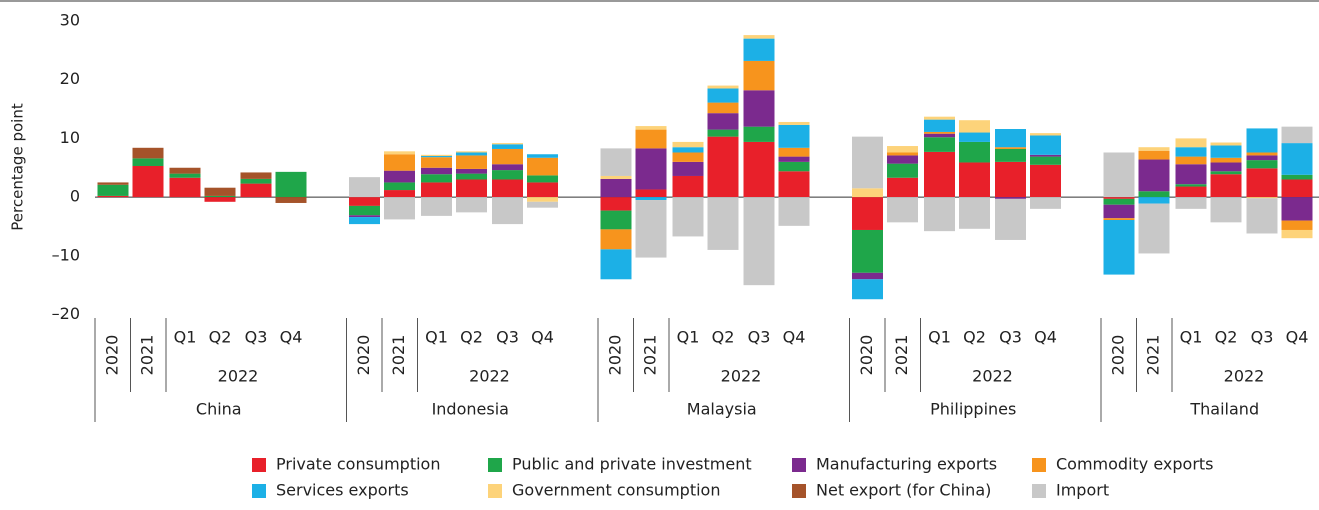 This screenshot has width=1319, height=510. Describe the element at coordinates (1082, 490) in the screenshot. I see `legend-label: Import` at that location.